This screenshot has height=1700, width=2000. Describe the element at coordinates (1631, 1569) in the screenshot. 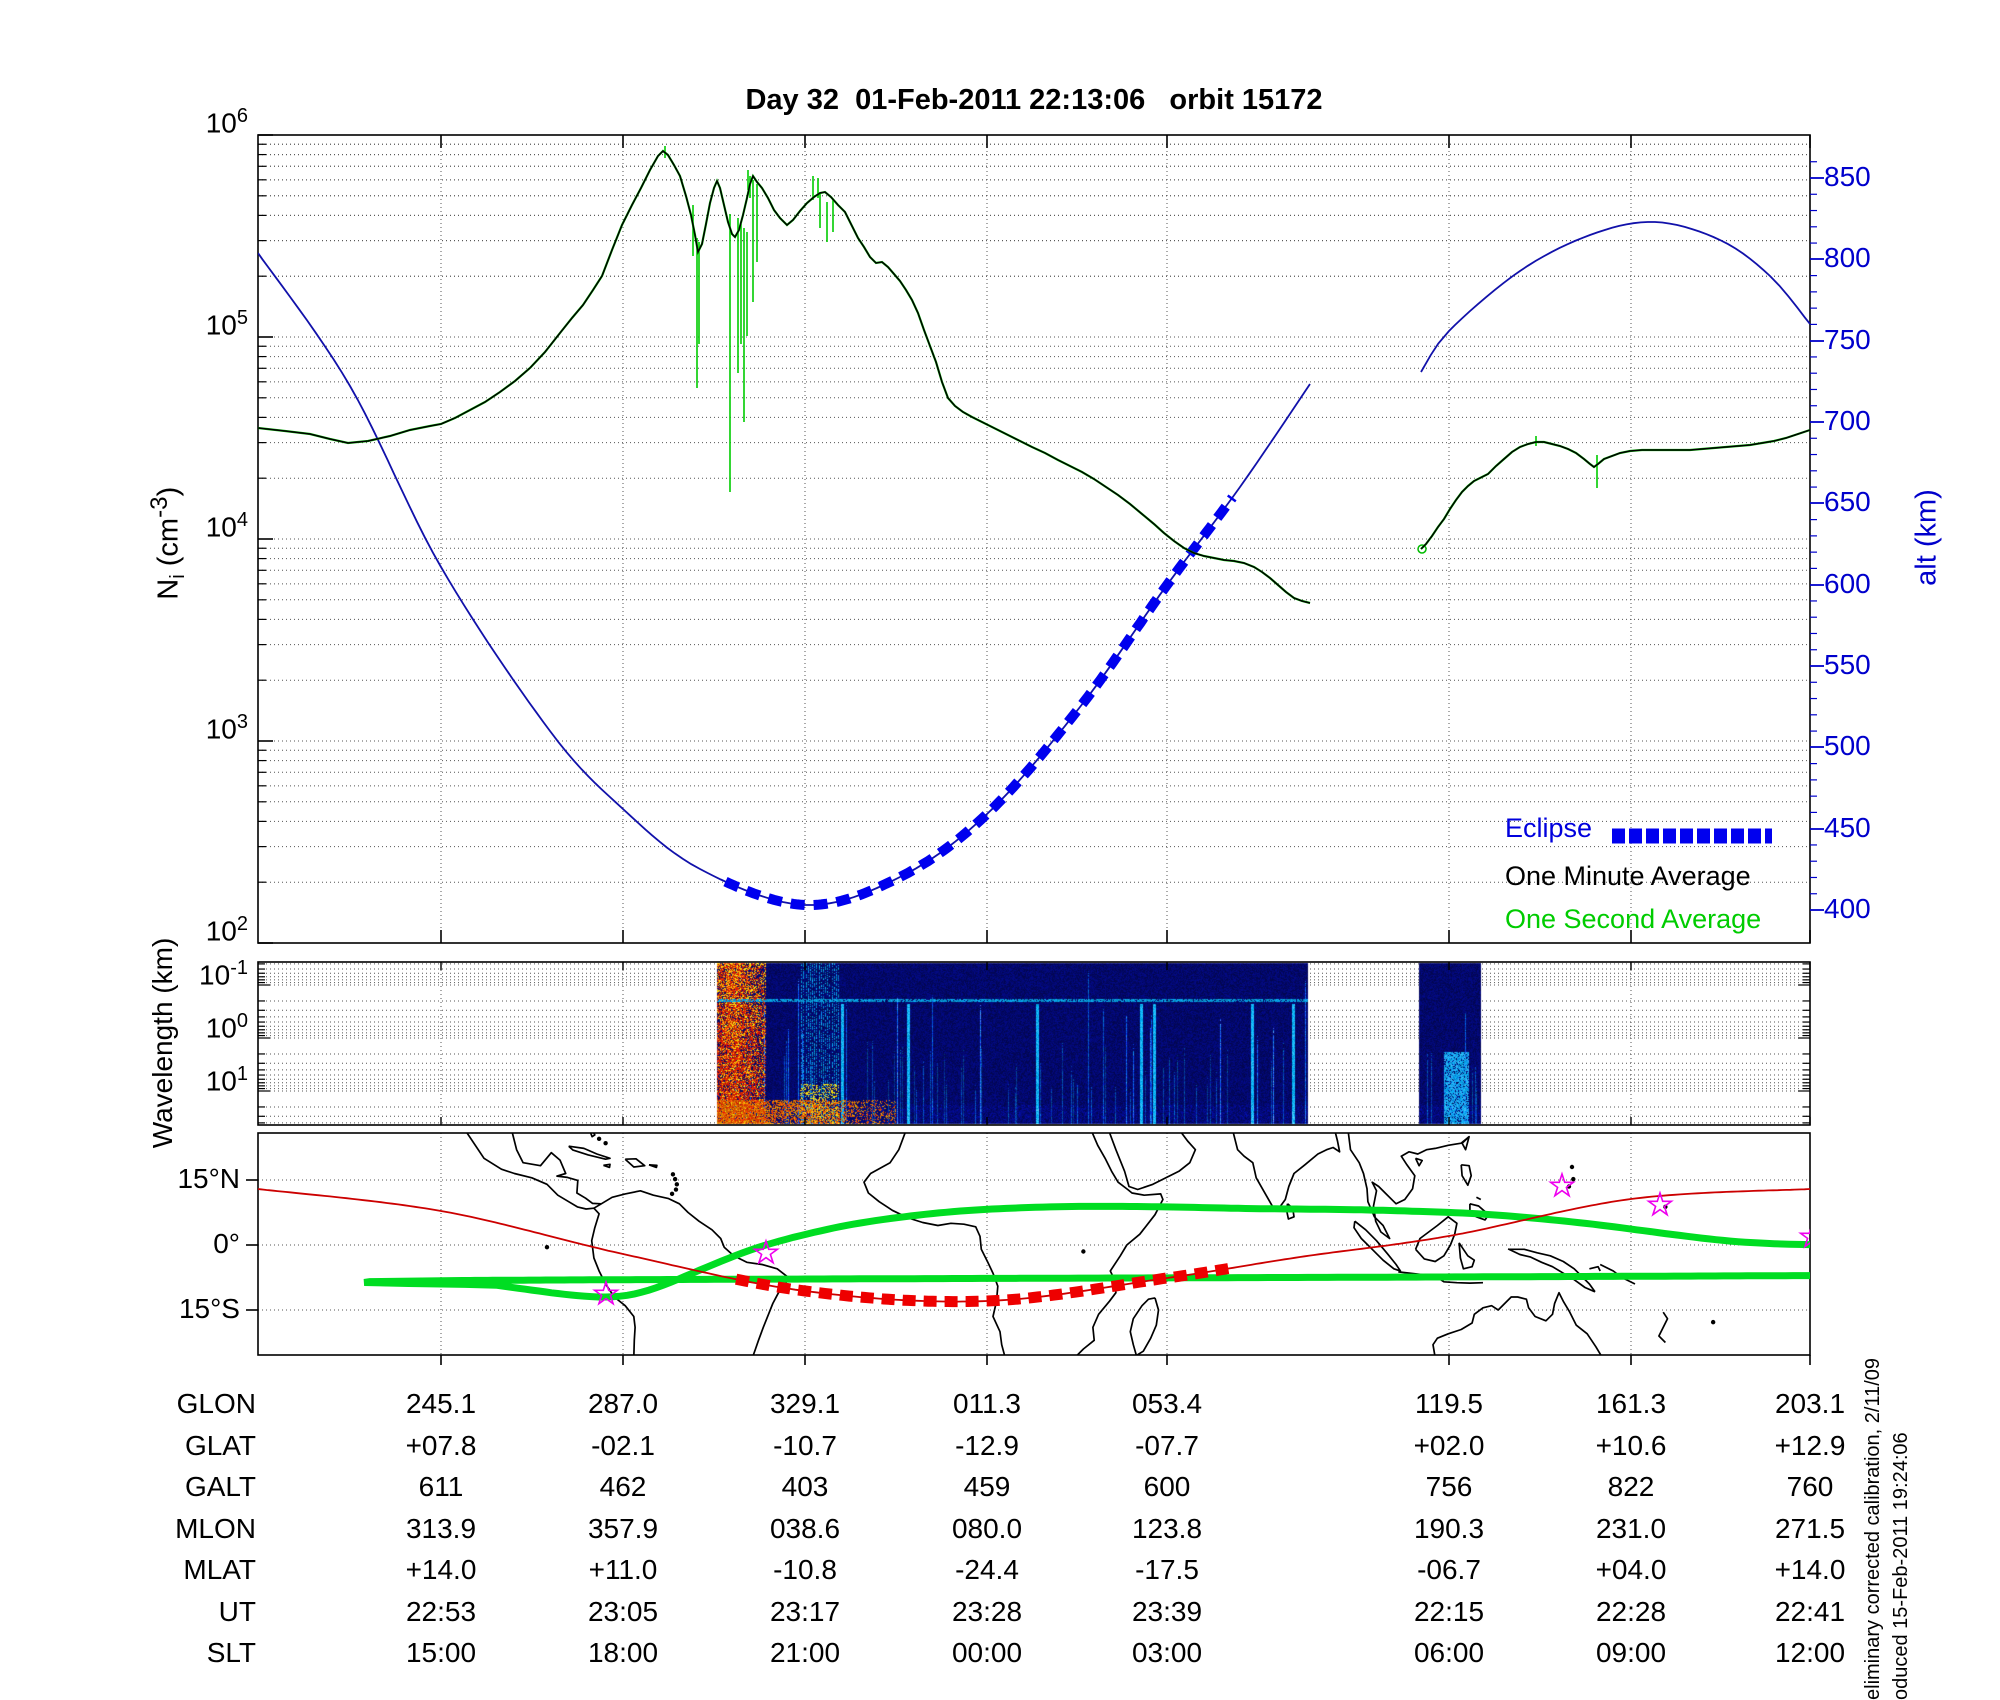

I see `table-cell: +04.0` at that location.